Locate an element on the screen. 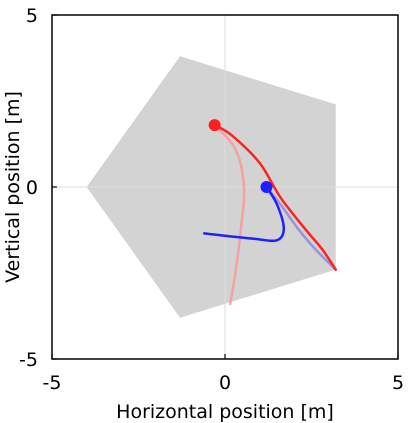 This screenshot has width=412, height=423. x-tick-label: 0 is located at coordinates (225, 383).